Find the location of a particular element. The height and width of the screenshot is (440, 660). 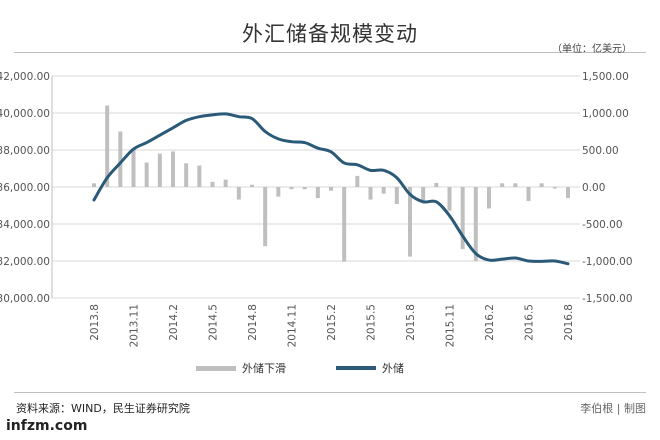

bar-2016.7 is located at coordinates (554, 188).